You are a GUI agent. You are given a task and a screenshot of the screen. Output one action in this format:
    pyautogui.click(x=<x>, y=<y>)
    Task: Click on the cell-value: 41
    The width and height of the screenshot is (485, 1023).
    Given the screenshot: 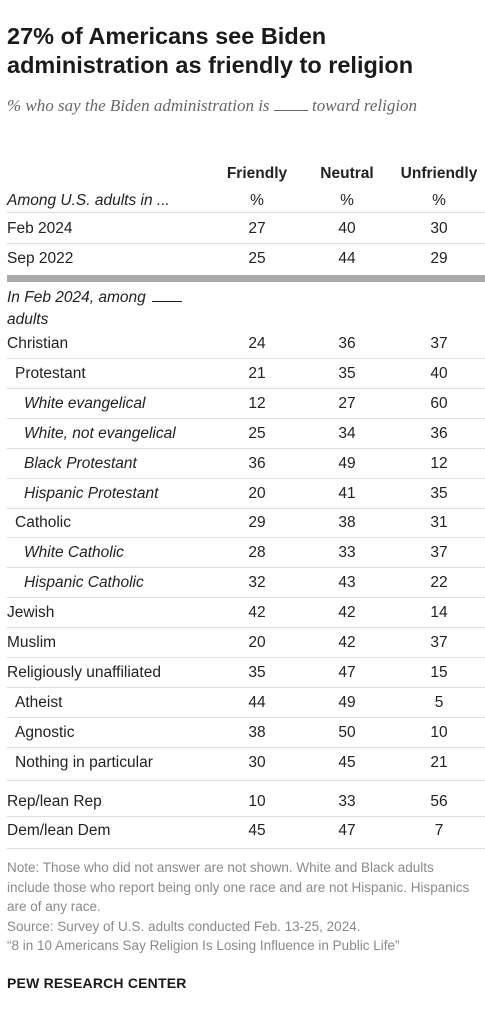 What is the action you would take?
    pyautogui.click(x=347, y=493)
    